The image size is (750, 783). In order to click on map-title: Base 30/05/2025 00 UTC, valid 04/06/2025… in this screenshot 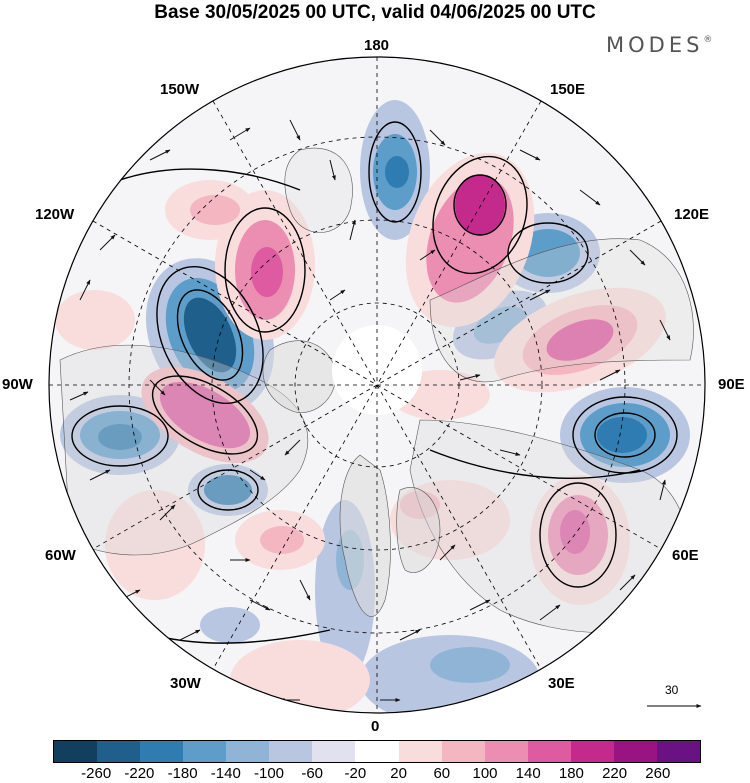, I will do `click(375, 12)`.